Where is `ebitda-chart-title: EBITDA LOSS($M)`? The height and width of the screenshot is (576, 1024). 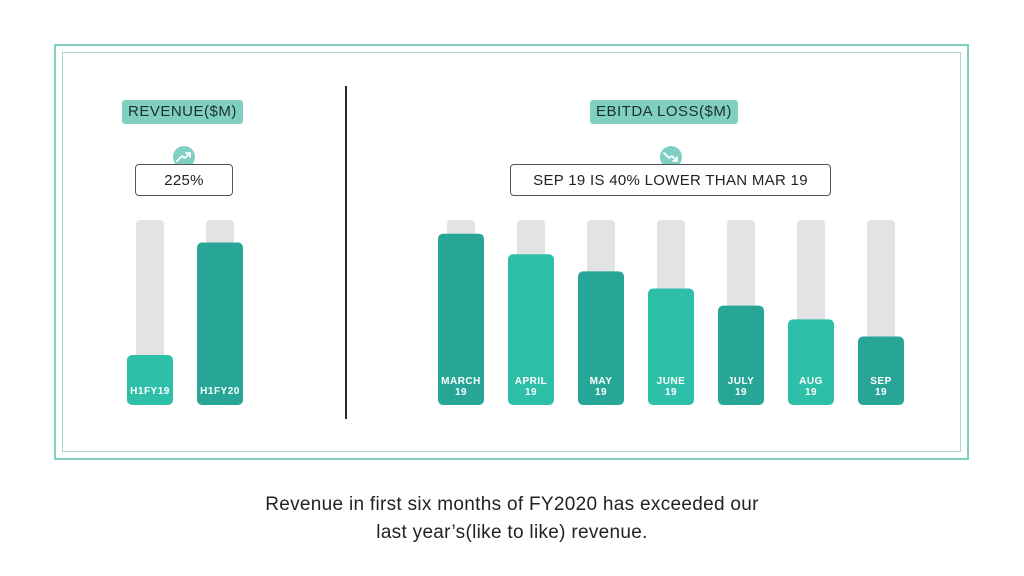 ebitda-chart-title: EBITDA LOSS($M) is located at coordinates (664, 112).